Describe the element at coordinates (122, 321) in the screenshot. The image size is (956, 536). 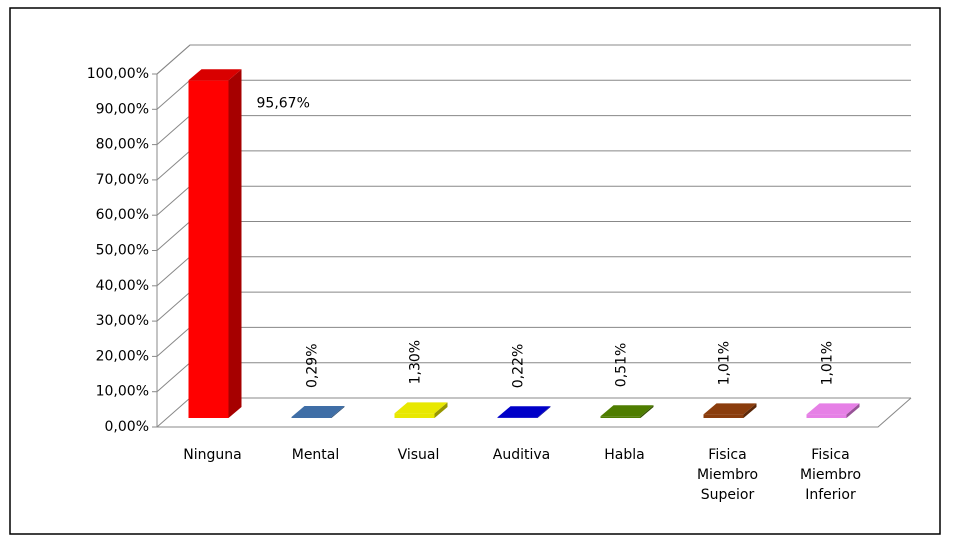
I see `y-tick-label: 30,00%` at that location.